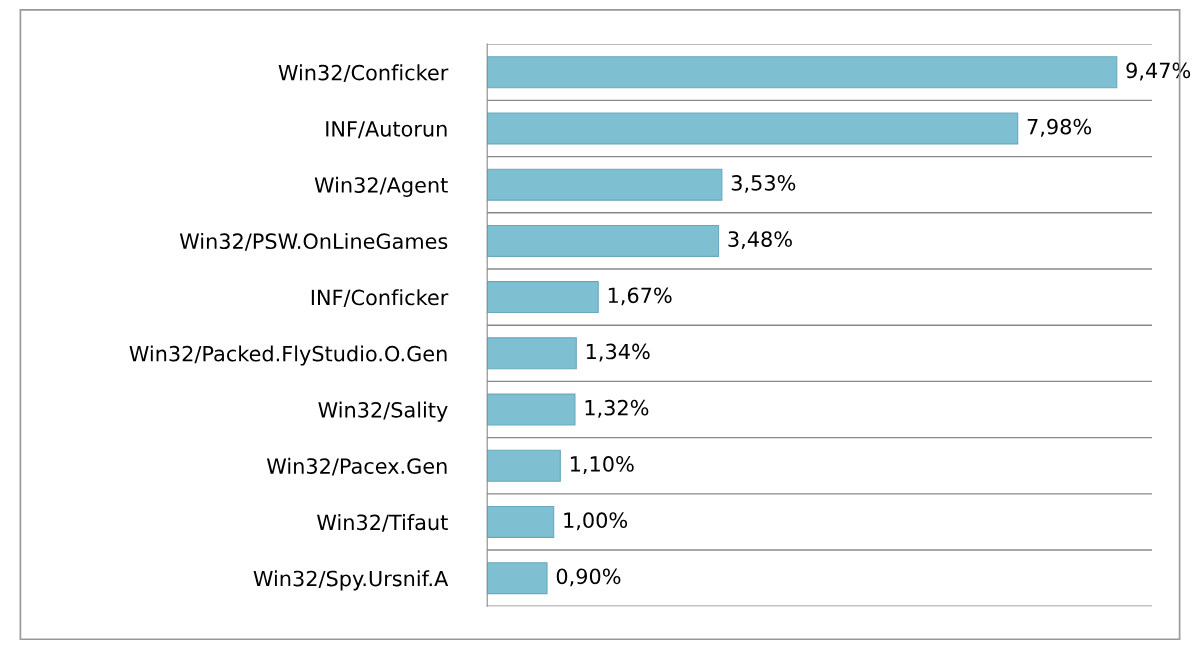 Image resolution: width=1200 pixels, height=659 pixels. Describe the element at coordinates (356, 466) in the screenshot. I see `y-tick-label: Win32/Pacex.Gen` at that location.